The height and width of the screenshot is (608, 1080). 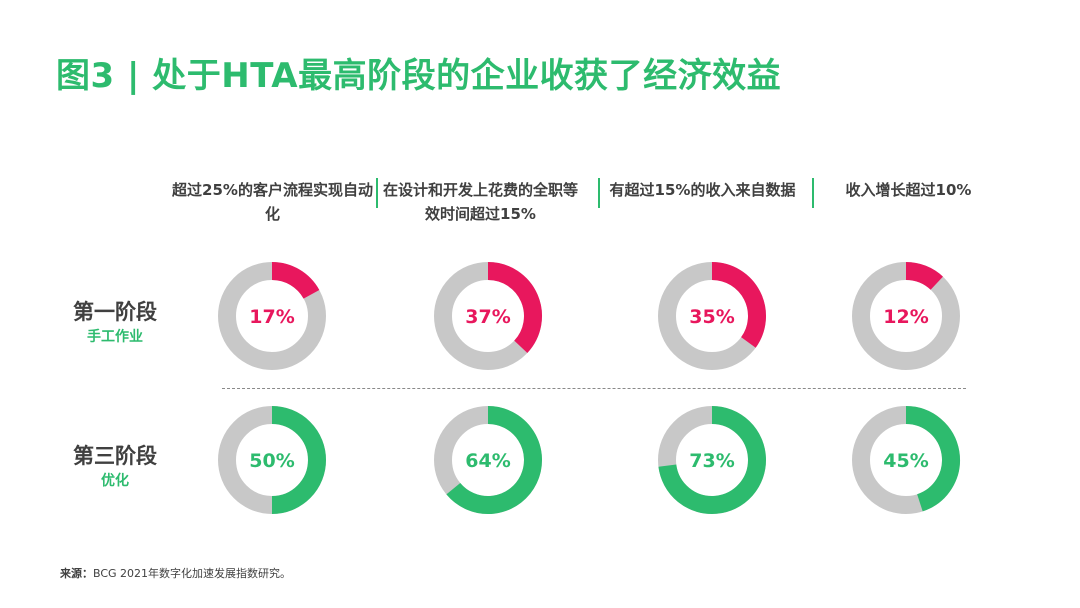 I want to click on row-label-stage-3: 第三阶段 优化, so click(x=115, y=467).